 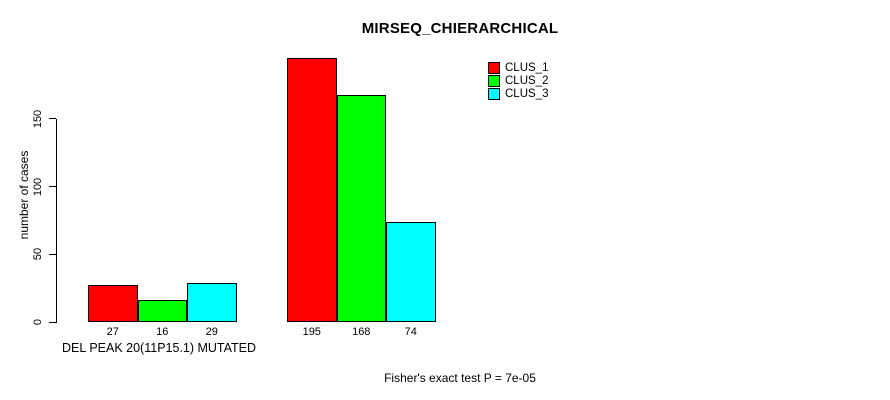 I want to click on y-tick-label: 50, so click(x=38, y=254).